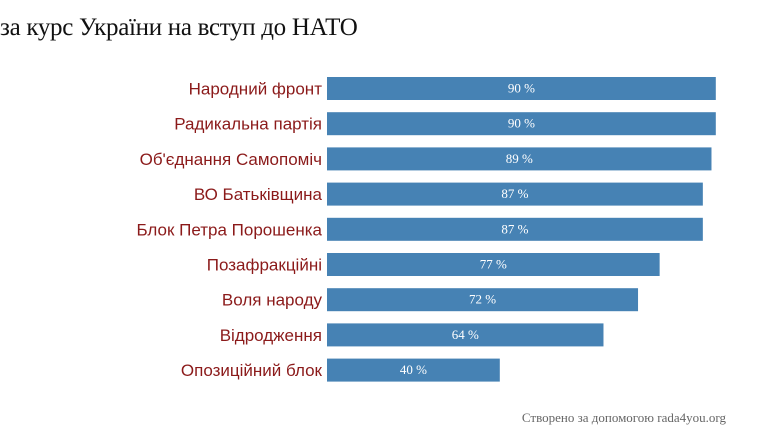 This screenshot has height=440, width=760. I want to click on value-label-2: 89 %, so click(519, 158).